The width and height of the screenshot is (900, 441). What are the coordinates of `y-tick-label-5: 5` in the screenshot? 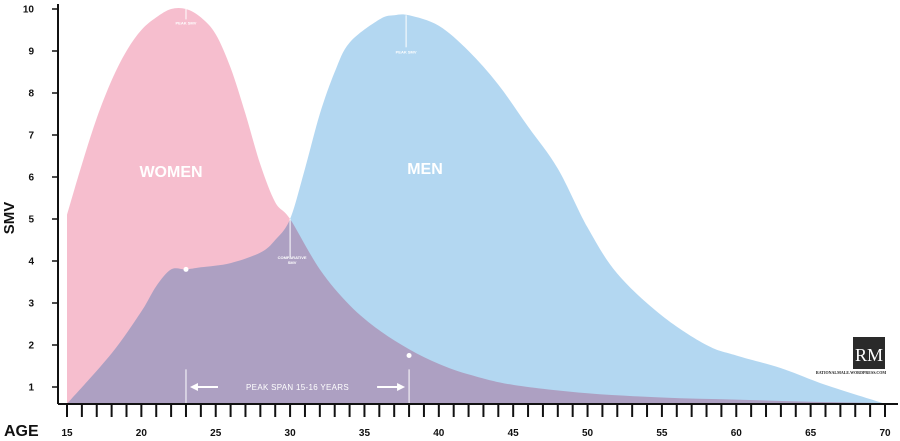 It's located at (31, 220).